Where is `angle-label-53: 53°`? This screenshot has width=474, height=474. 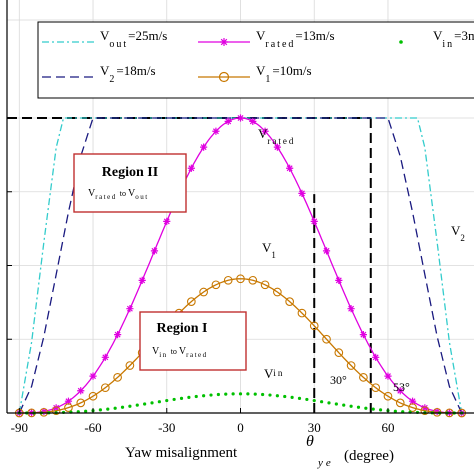 angle-label-53: 53° is located at coordinates (401, 387).